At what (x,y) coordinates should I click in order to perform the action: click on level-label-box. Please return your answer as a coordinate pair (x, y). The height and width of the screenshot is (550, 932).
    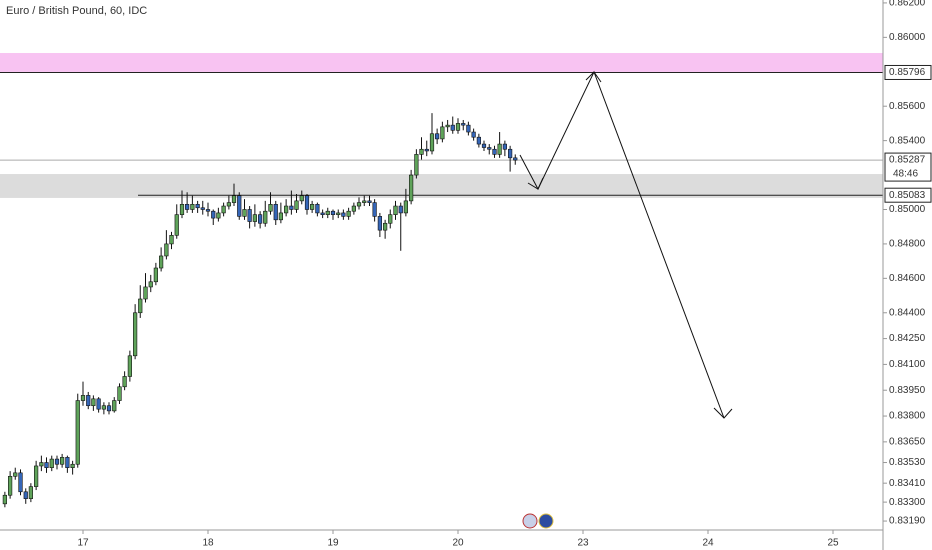
    Looking at the image, I should click on (908, 195).